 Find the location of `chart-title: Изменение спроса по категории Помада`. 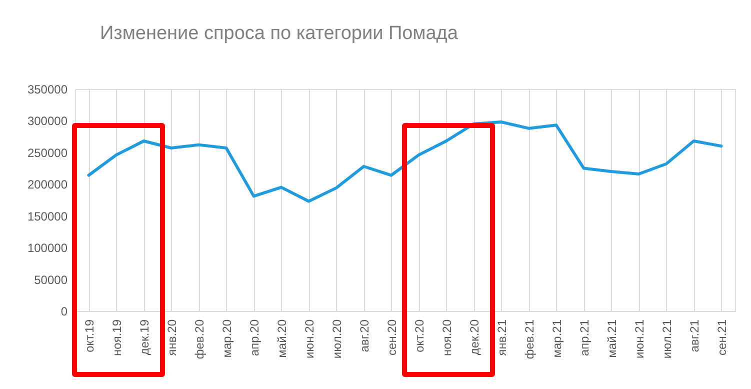

chart-title: Изменение спроса по категории Помада is located at coordinates (279, 33).